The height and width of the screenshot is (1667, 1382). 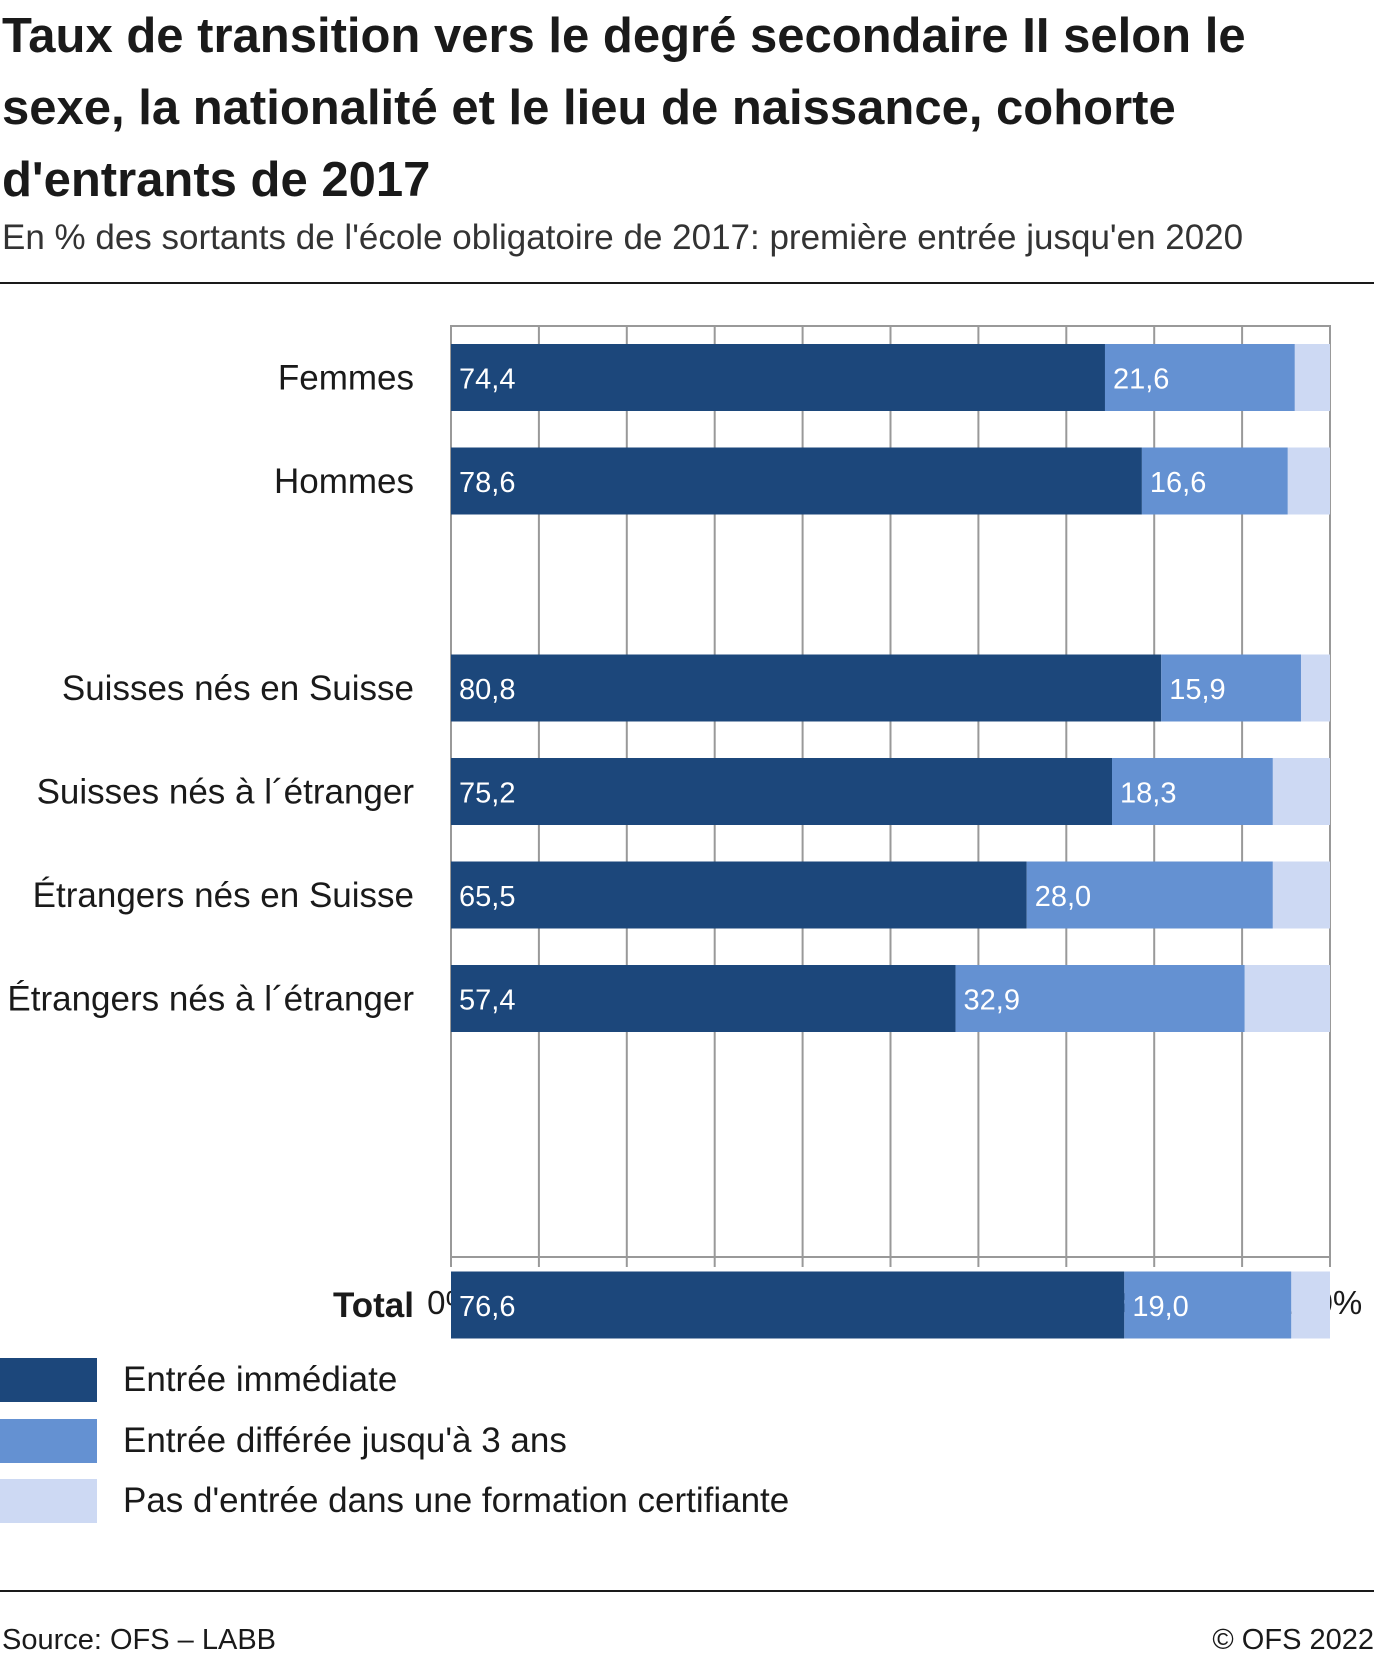 What do you see at coordinates (487, 483) in the screenshot?
I see `data-label: 78,6` at bounding box center [487, 483].